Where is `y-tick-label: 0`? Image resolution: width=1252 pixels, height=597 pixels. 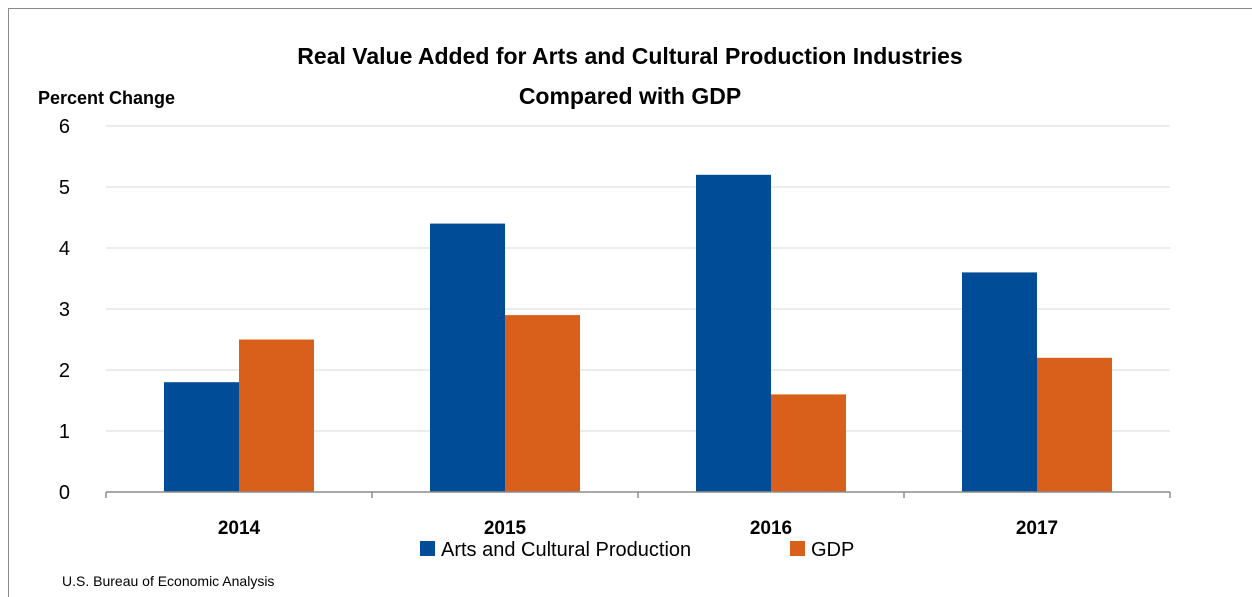
y-tick-label: 0 is located at coordinates (64, 493).